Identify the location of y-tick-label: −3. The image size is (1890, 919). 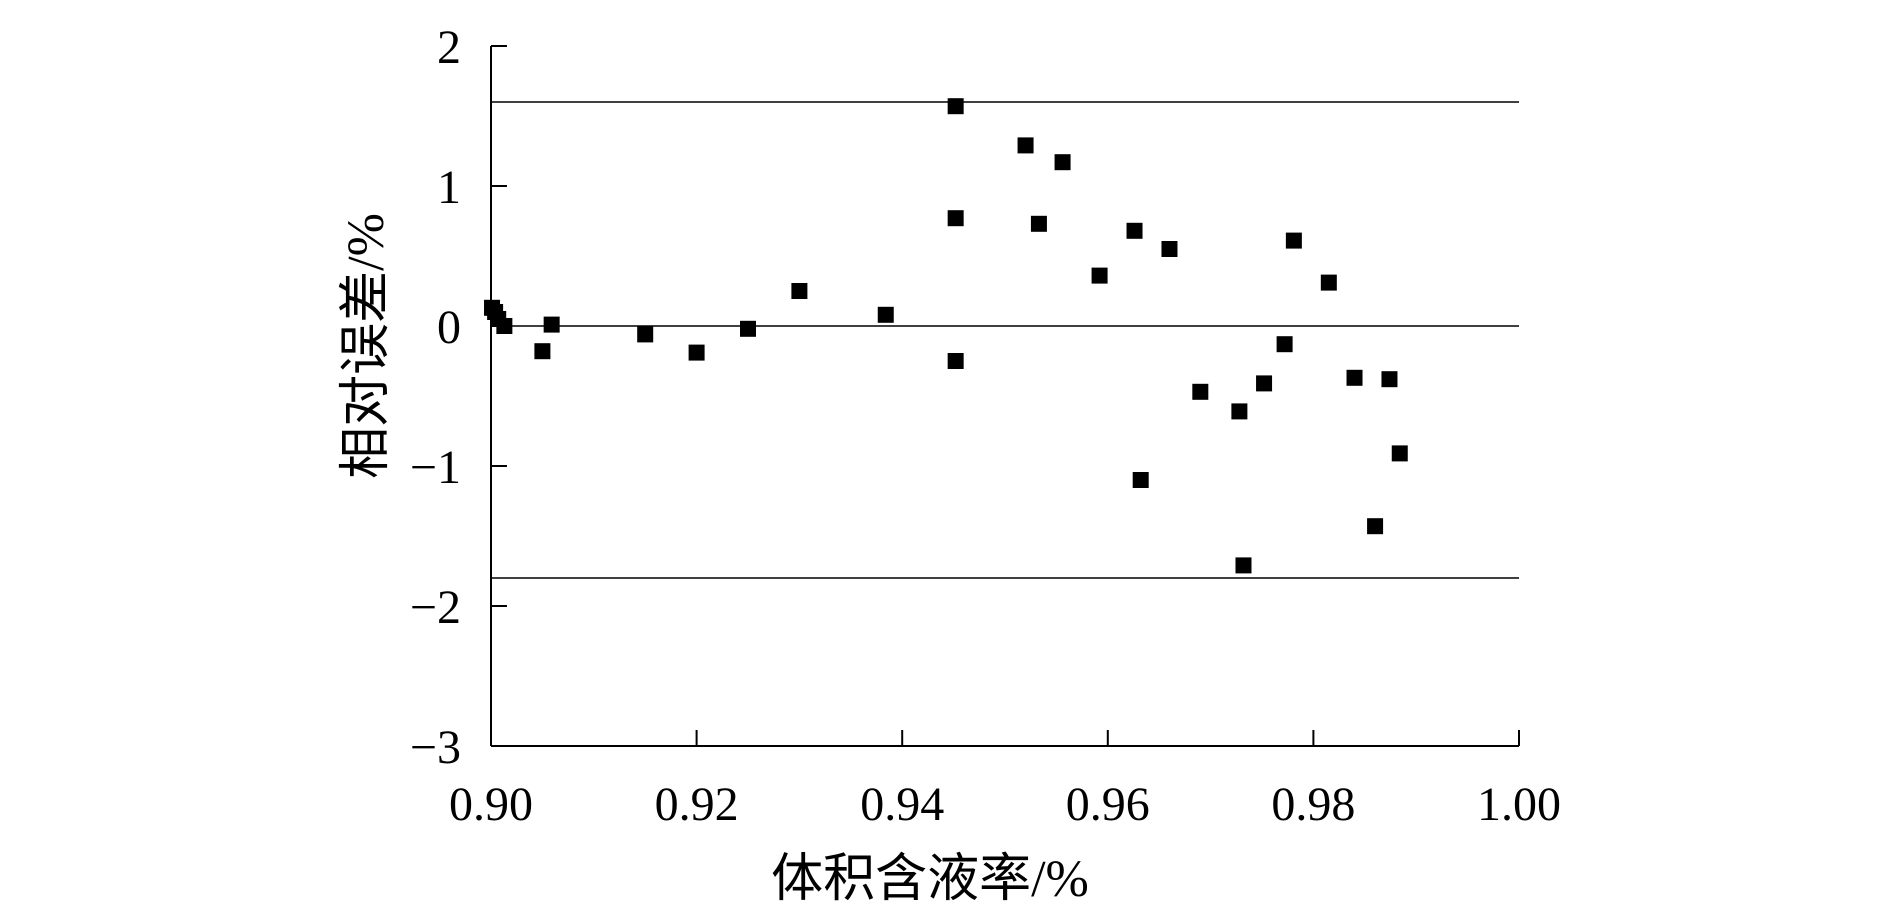
(435, 747).